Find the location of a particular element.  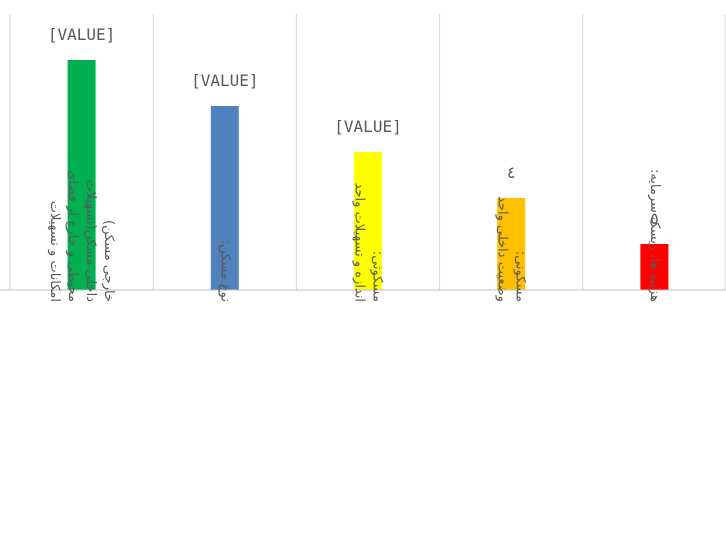

category-label-line: وضعیت داخلی واحد is located at coordinates (502, 249).